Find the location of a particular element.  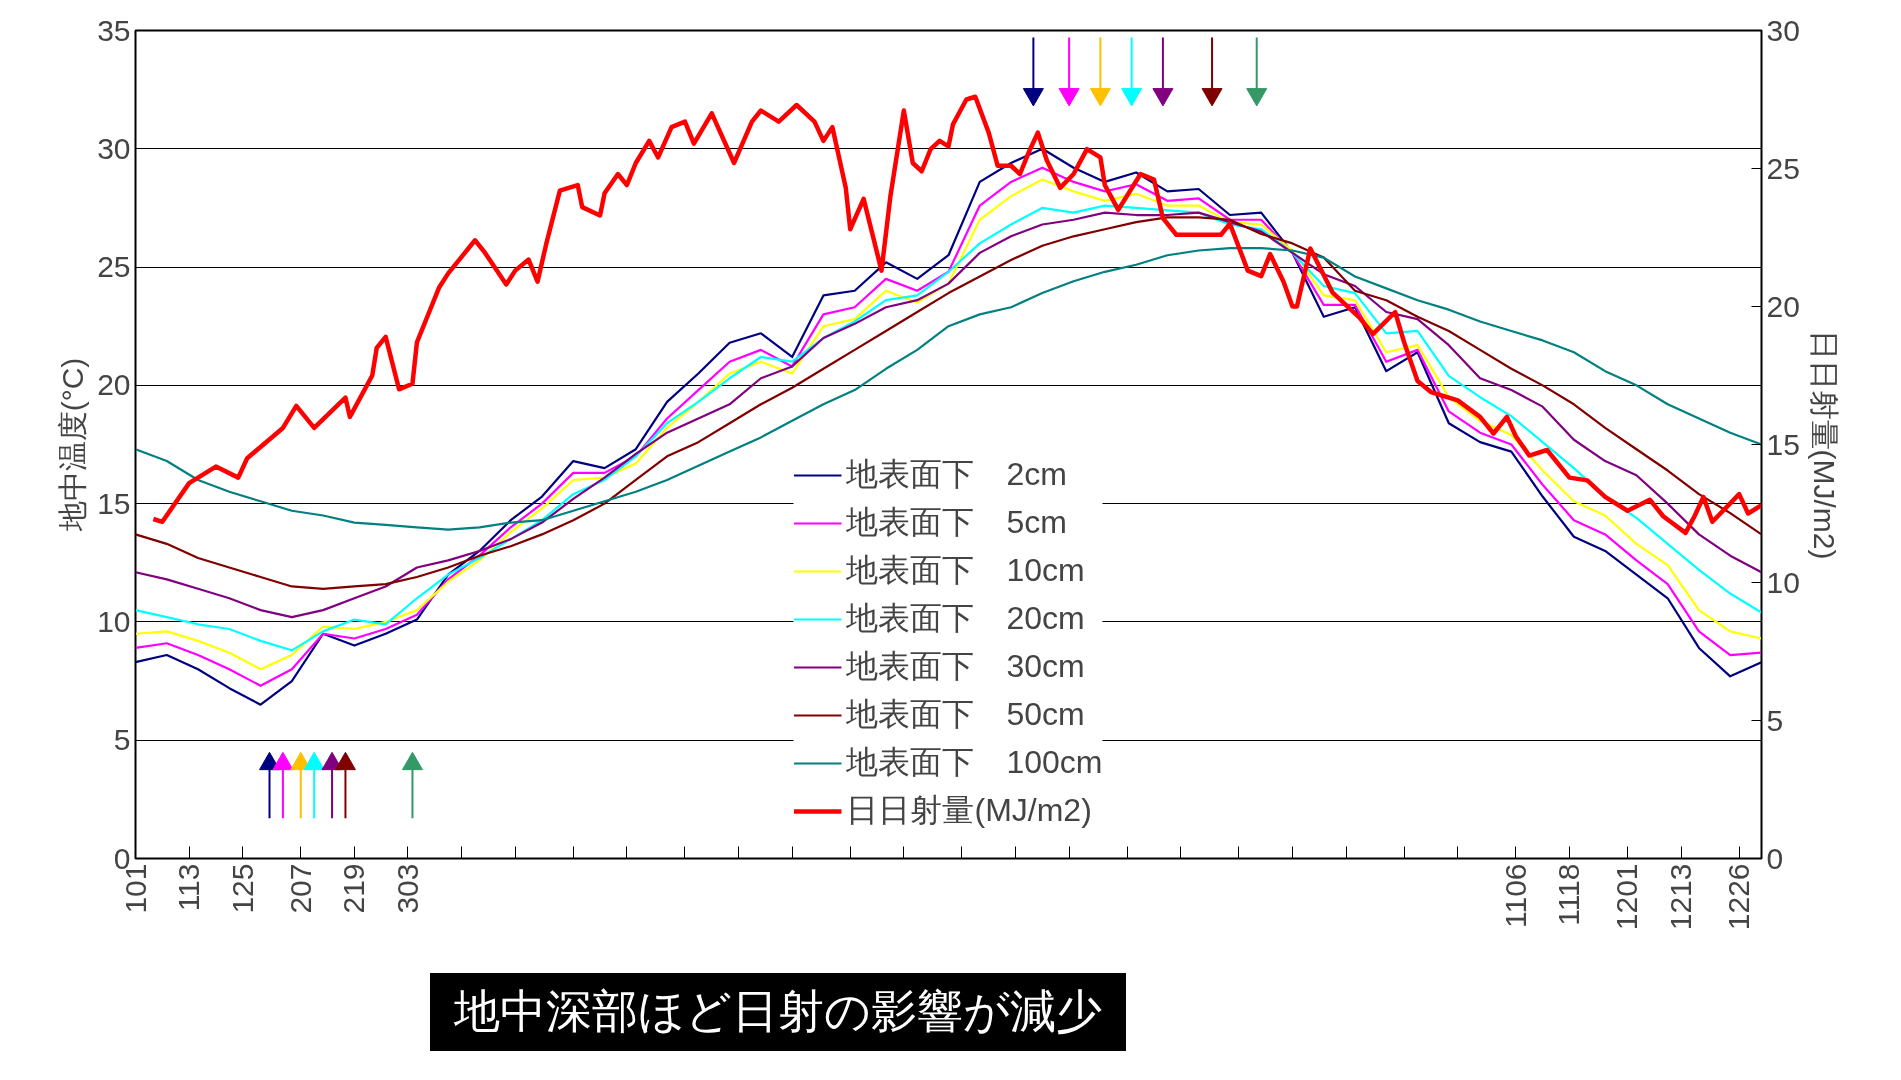

legend-label: 地表面下 10cm is located at coordinates (965, 570).